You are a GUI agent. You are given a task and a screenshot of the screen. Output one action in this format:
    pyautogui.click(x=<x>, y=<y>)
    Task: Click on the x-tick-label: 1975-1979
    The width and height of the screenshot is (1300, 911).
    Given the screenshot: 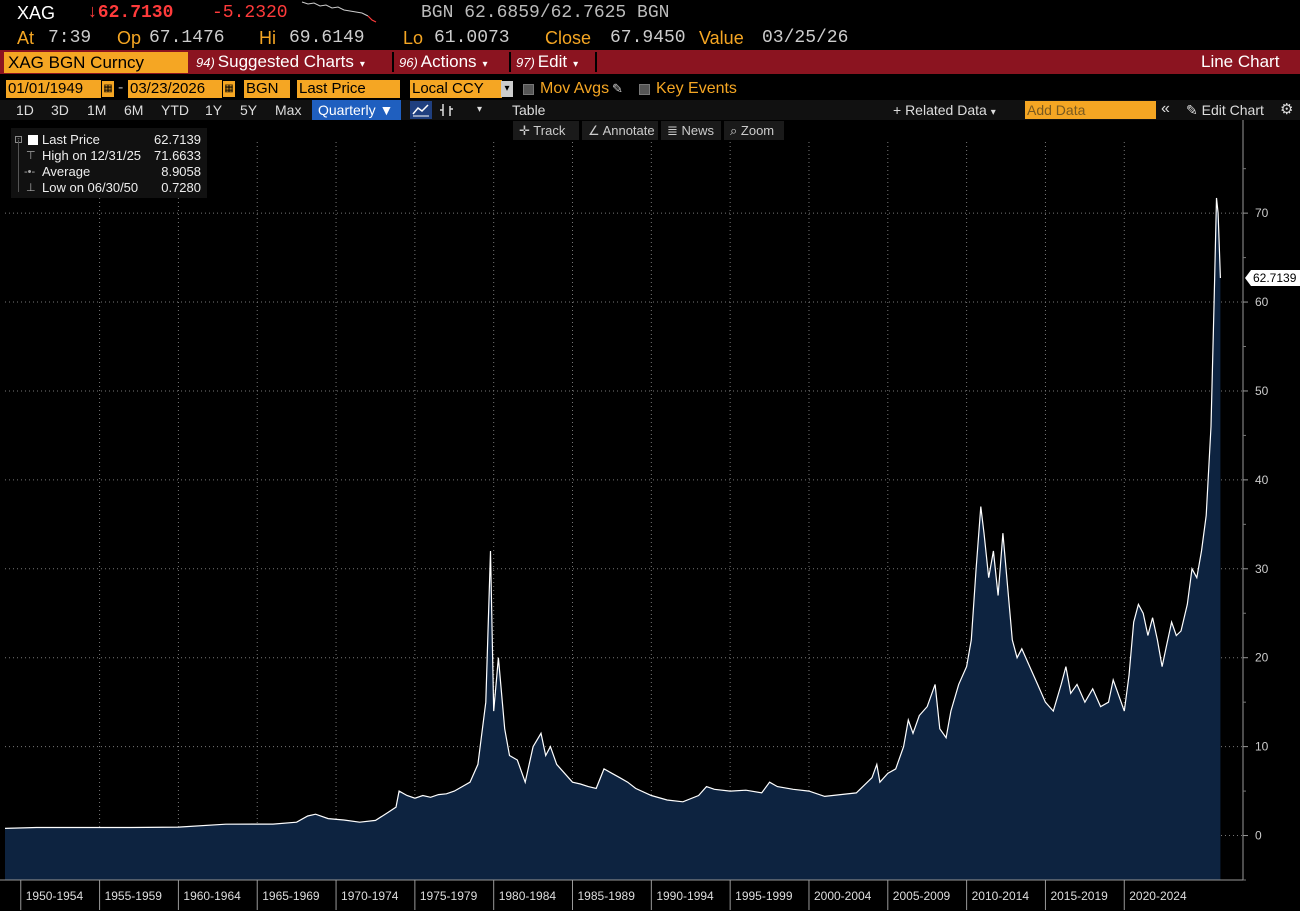 What is the action you would take?
    pyautogui.click(x=449, y=896)
    